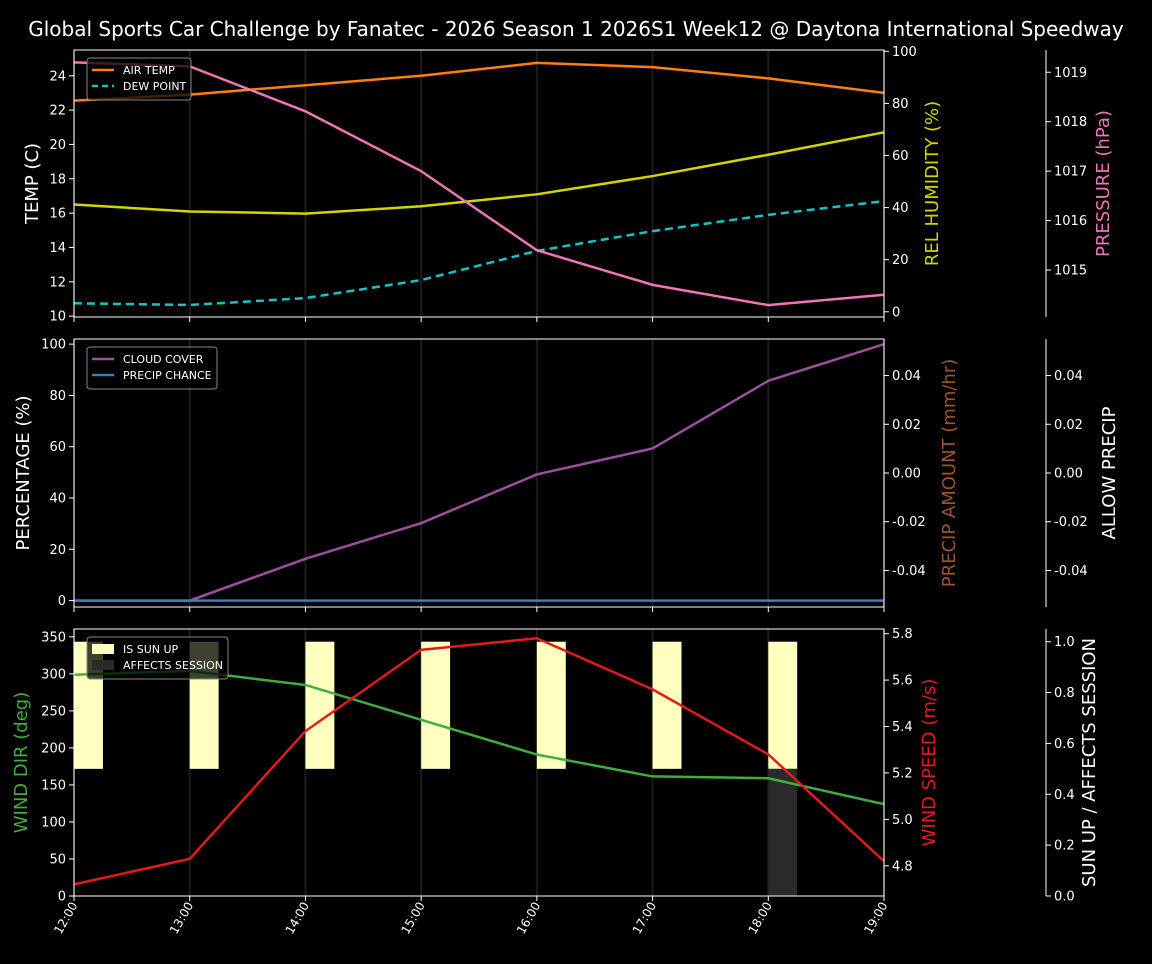 The image size is (1152, 964). Describe the element at coordinates (163, 359) in the screenshot. I see `legend-label: CLOUD COVER` at that location.